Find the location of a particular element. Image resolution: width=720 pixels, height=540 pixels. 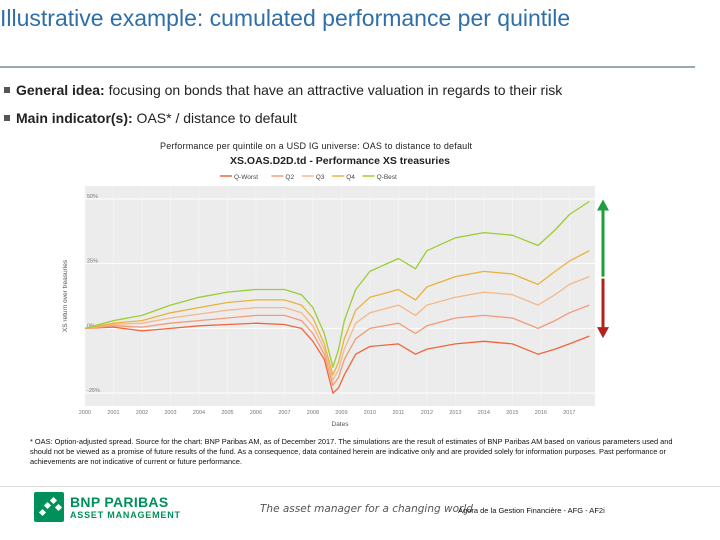

legend-label-q4: Q4 is located at coordinates (350, 177).